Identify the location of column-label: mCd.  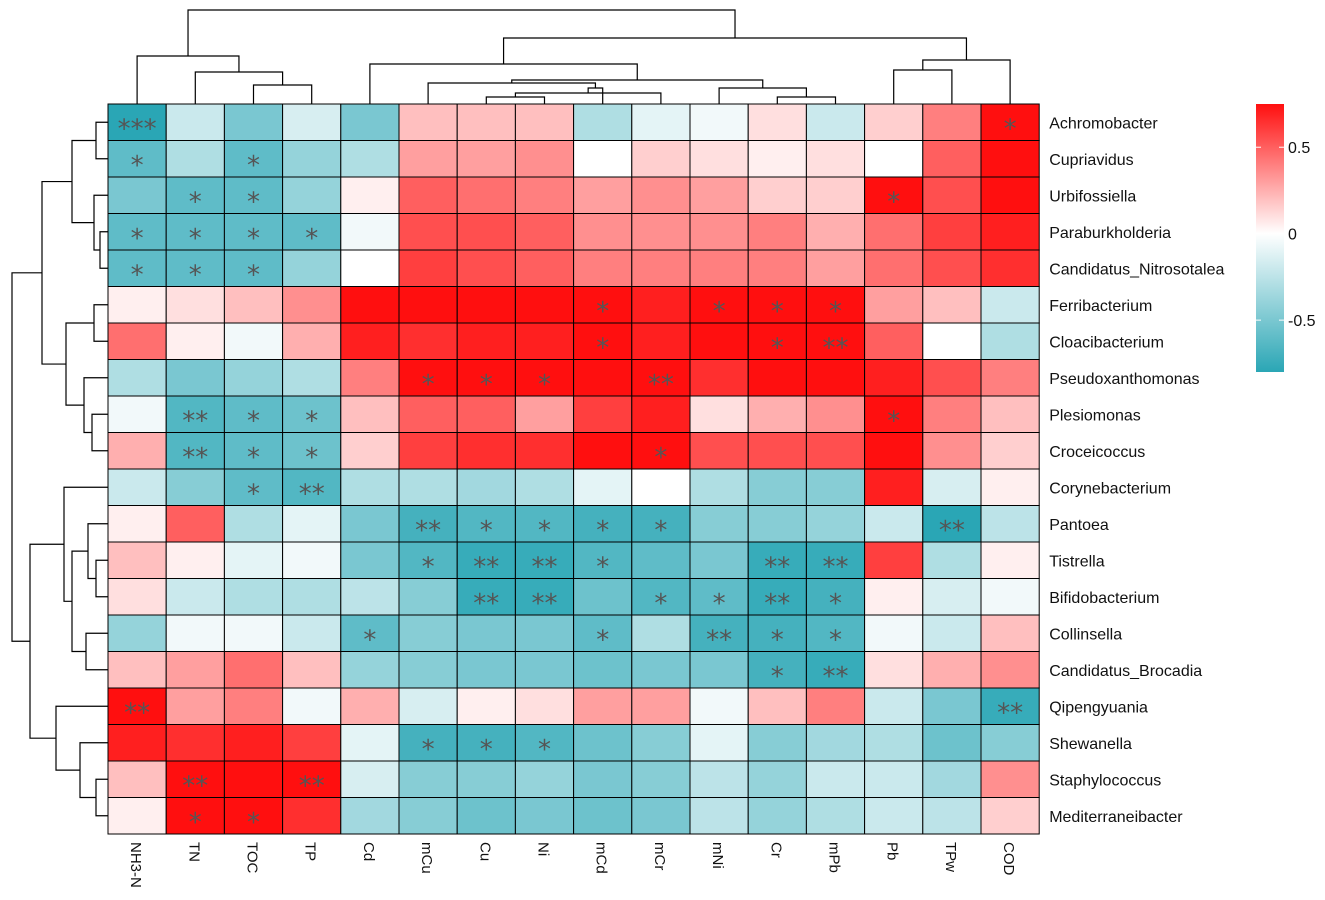
(601, 858).